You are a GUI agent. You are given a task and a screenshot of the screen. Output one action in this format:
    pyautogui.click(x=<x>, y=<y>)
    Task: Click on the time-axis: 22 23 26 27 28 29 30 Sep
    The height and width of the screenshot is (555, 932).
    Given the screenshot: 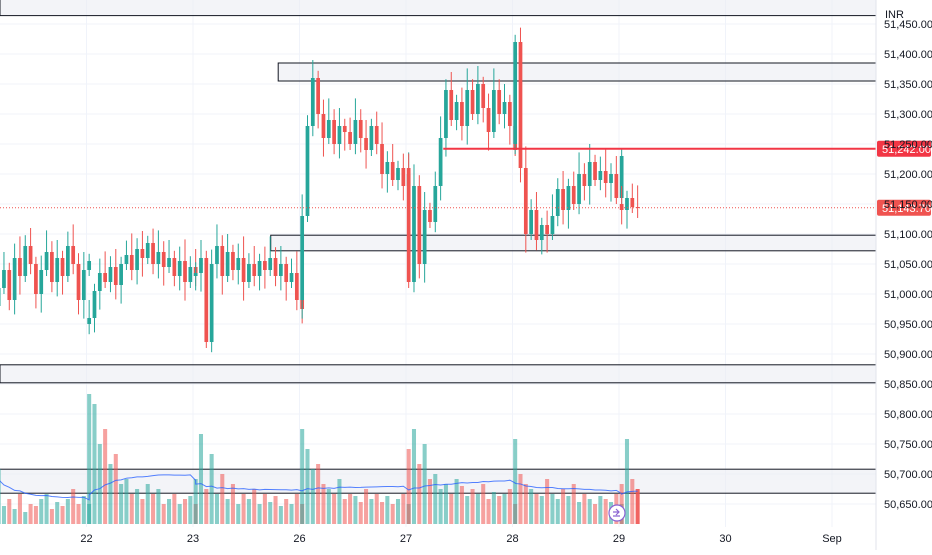 What is the action you would take?
    pyautogui.click(x=460, y=539)
    